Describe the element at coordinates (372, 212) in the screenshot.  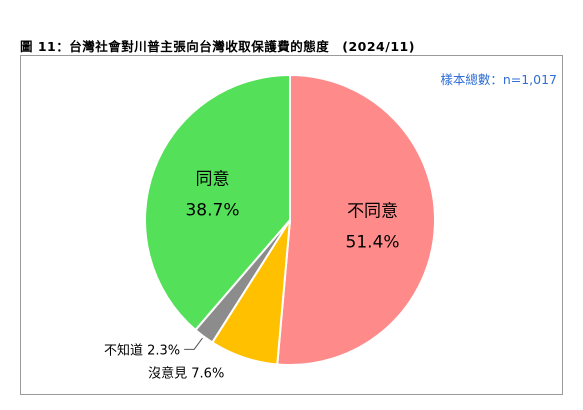
I see `slice-label-0: 不同意` at that location.